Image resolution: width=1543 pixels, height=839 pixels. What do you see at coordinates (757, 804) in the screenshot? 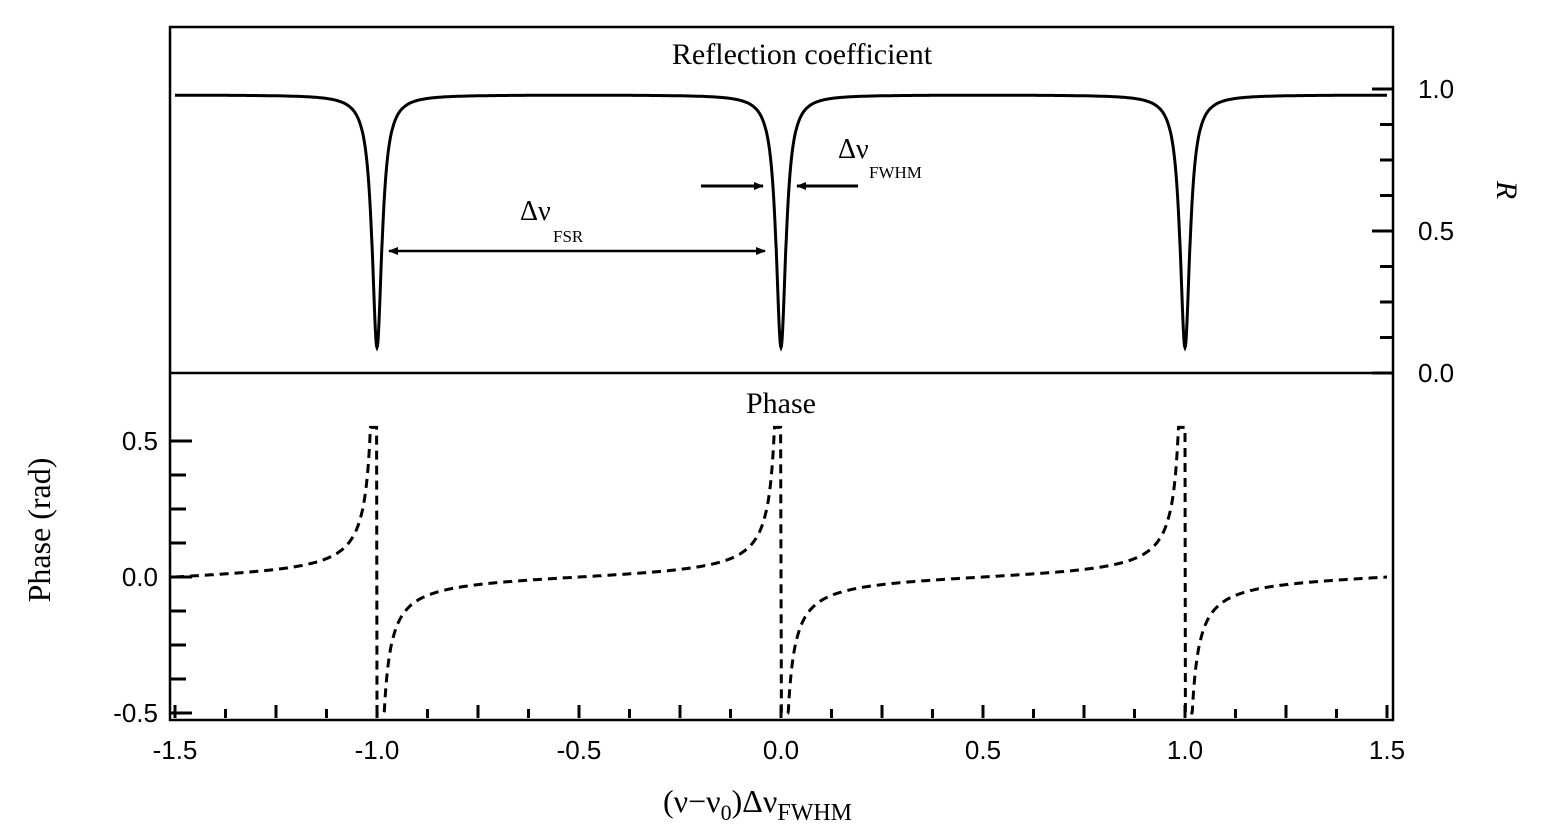
I see `x-axis-label: (ν−ν0)ΔνFWHM` at bounding box center [757, 804].